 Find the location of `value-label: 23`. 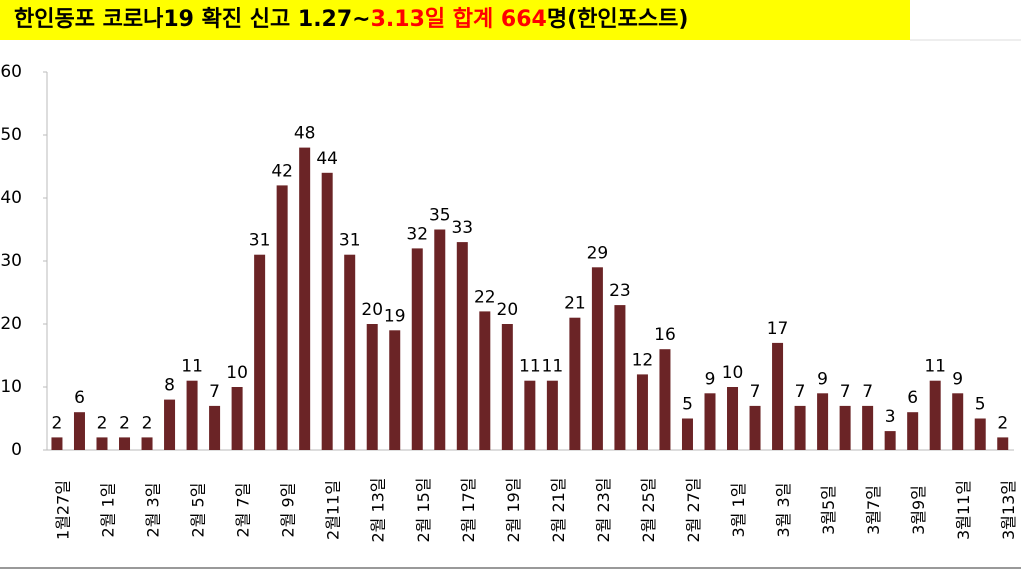

value-label: 23 is located at coordinates (620, 291).